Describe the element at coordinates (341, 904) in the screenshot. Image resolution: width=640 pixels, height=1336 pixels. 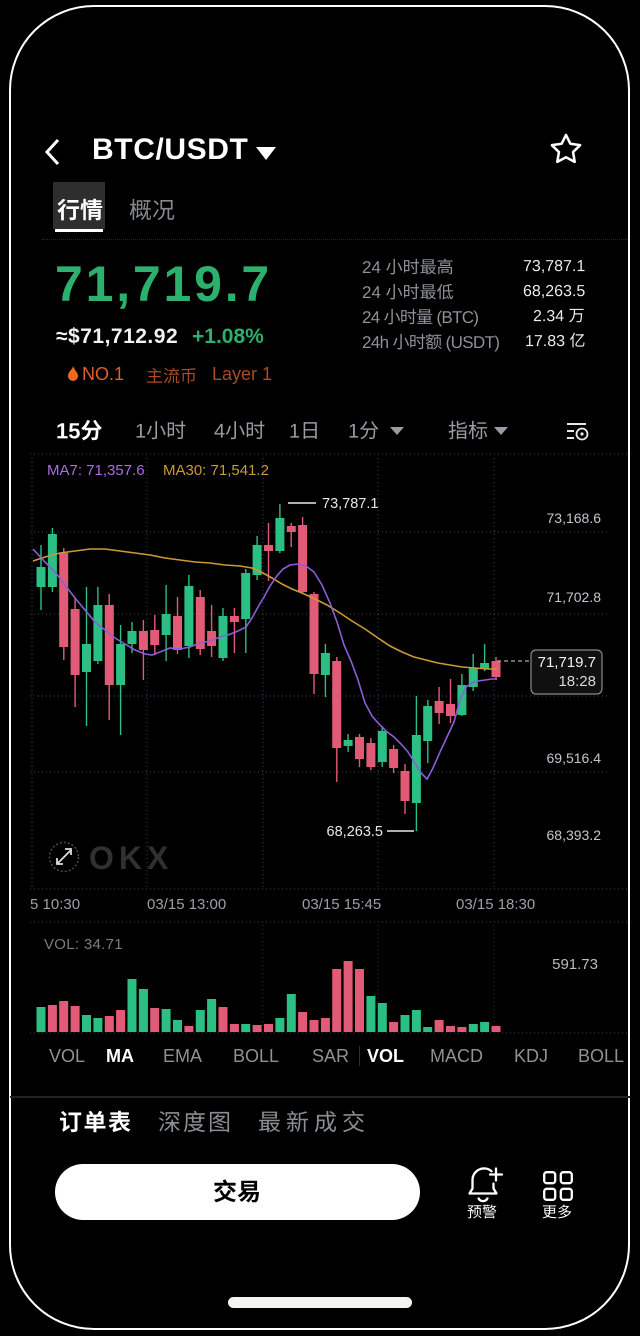
I see `svg-text: 03/15 15:45` at that location.